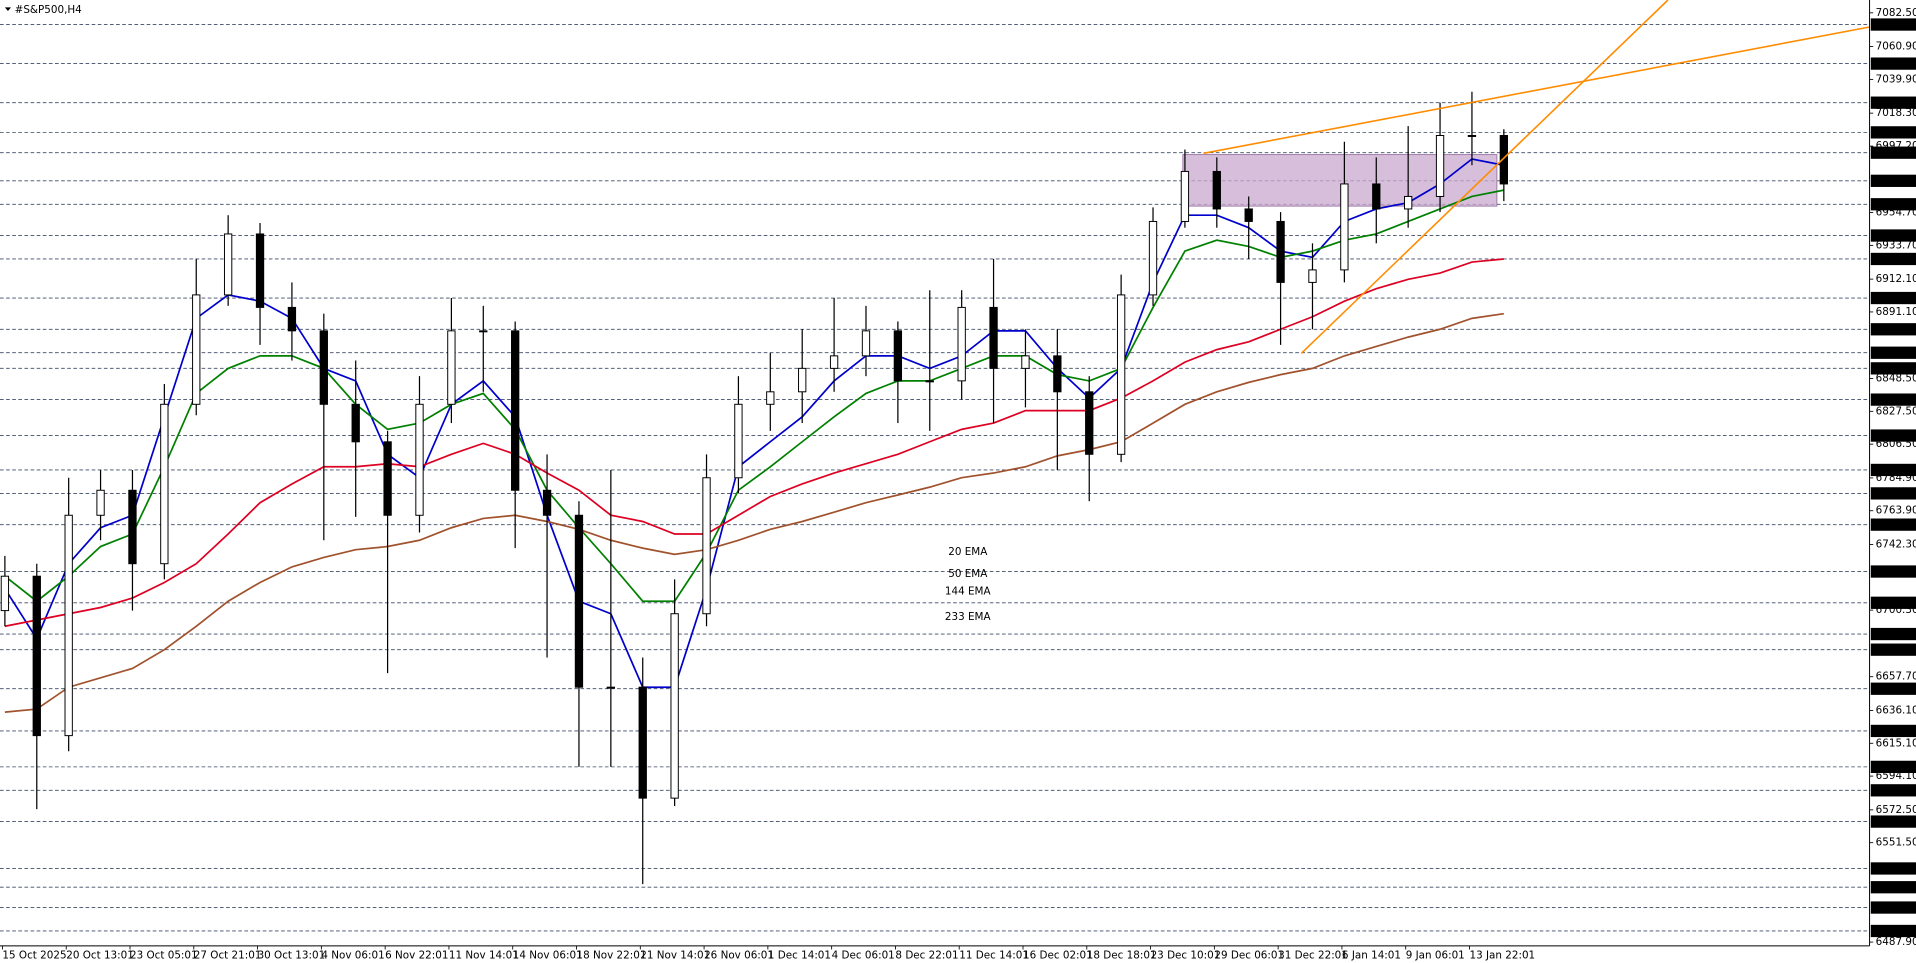  Describe the element at coordinates (1896, 843) in the screenshot. I see `y-tick-label: 6551.50` at that location.